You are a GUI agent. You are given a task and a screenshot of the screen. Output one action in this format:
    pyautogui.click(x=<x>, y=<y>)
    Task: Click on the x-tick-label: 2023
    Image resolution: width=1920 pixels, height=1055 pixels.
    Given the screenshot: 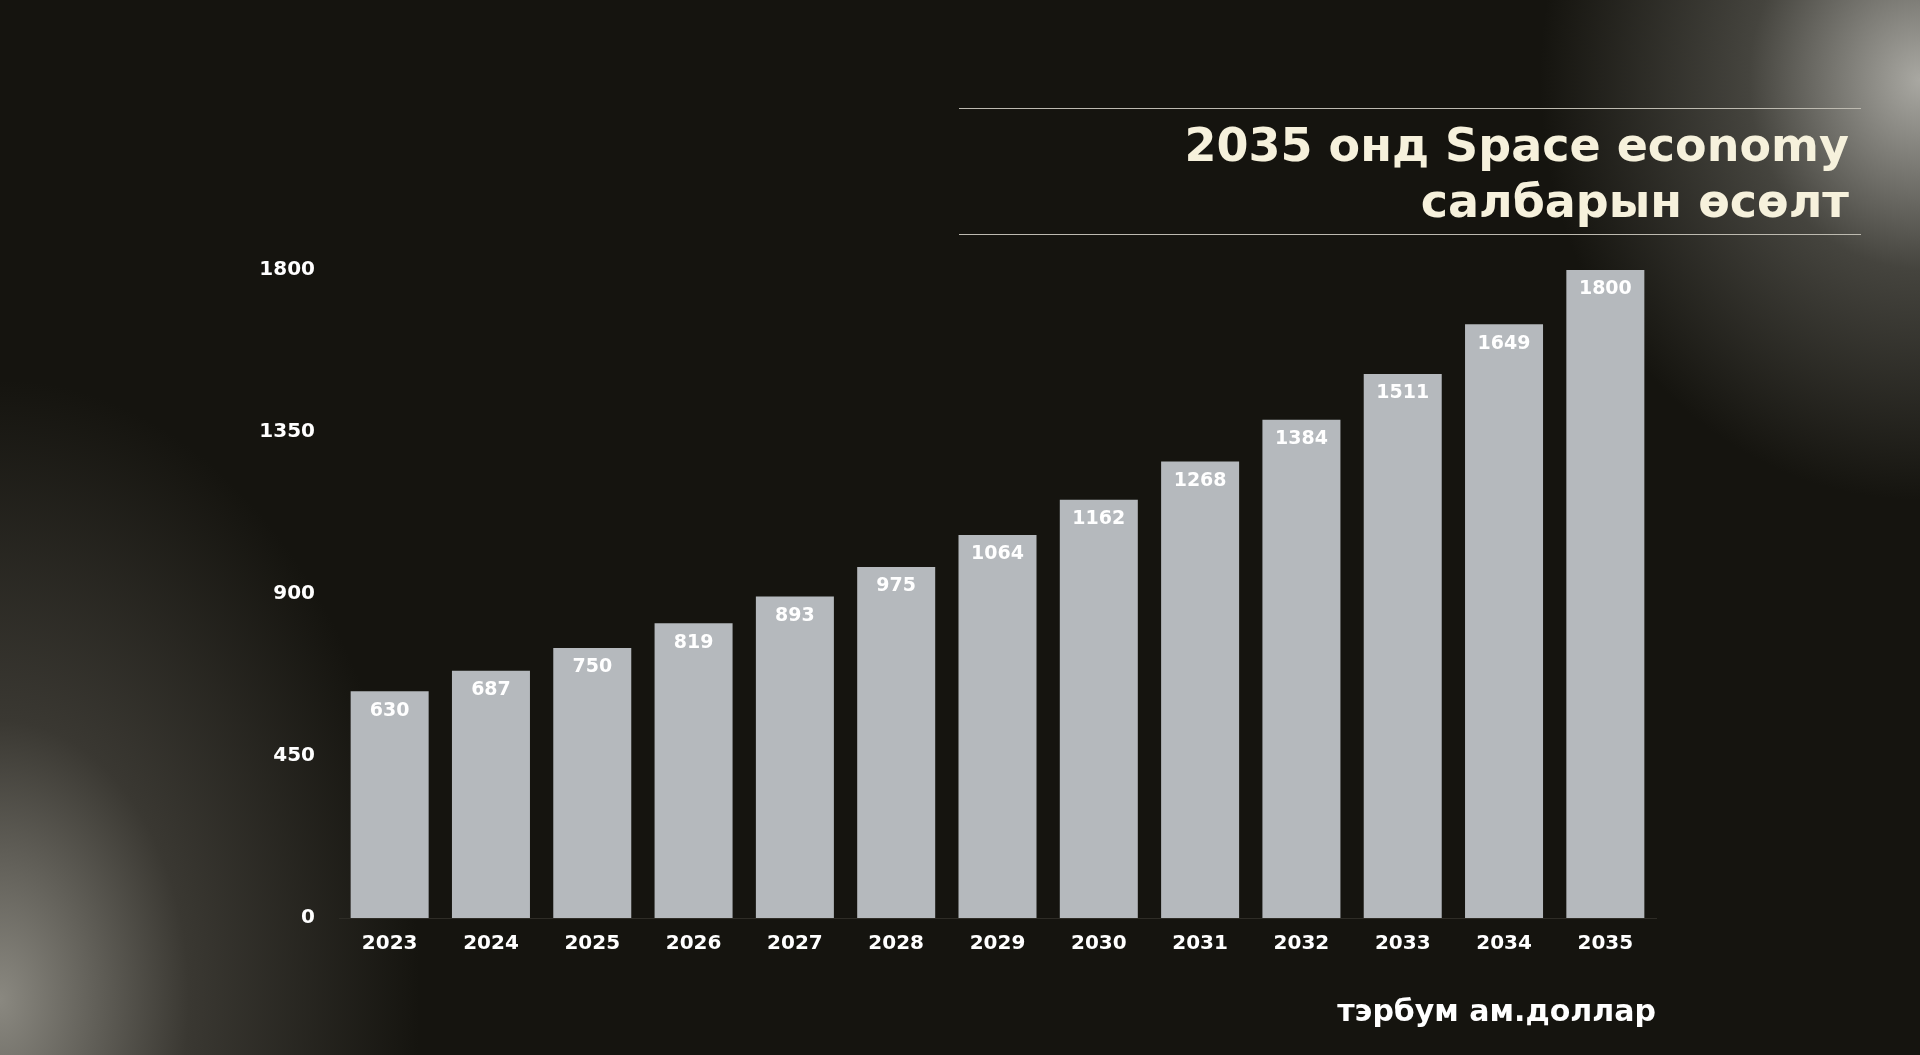 What is the action you would take?
    pyautogui.click(x=389, y=942)
    